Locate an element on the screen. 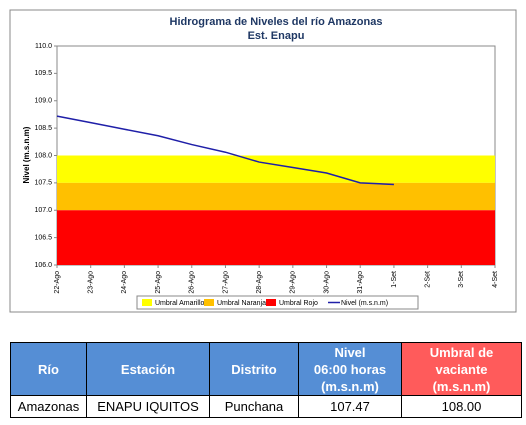 The height and width of the screenshot is (425, 526). header-cell: Río is located at coordinates (48, 369).